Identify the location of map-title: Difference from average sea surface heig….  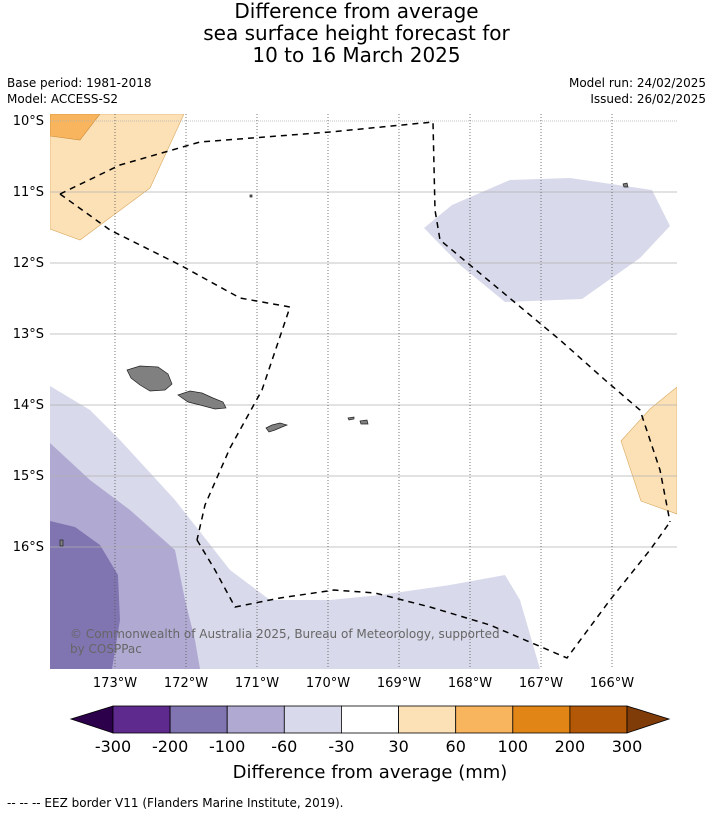
(356, 33).